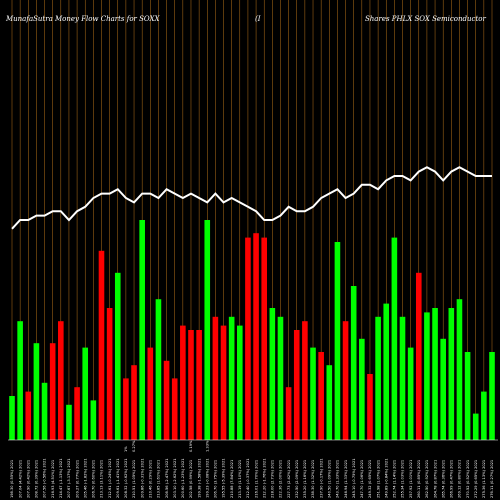  Describe the element at coordinates (224, 478) in the screenshot. I see `x-tick-label: 195.55 (-5.39%) 2021` at that location.